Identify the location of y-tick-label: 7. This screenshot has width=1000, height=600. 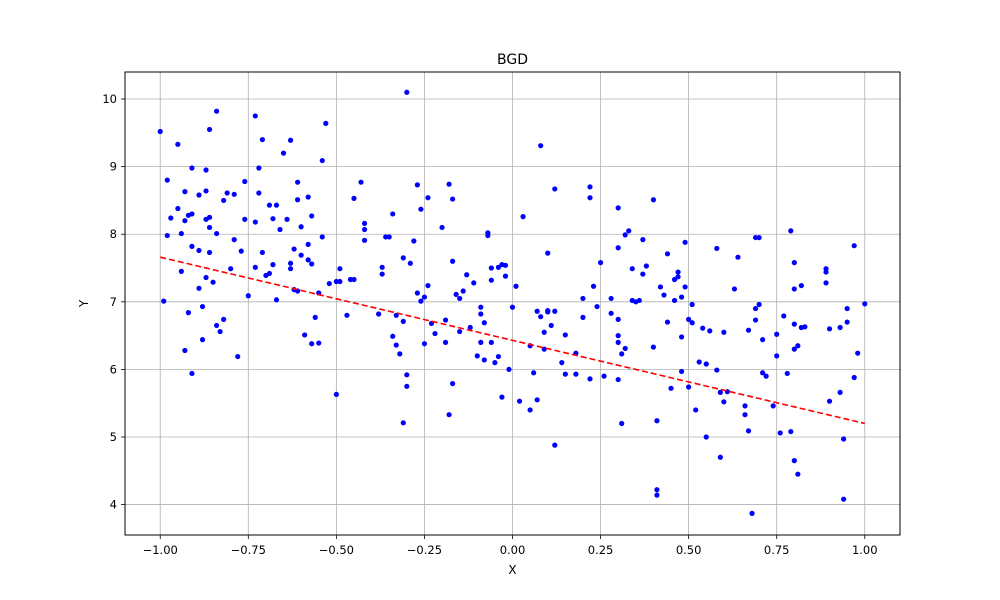
(113, 302).